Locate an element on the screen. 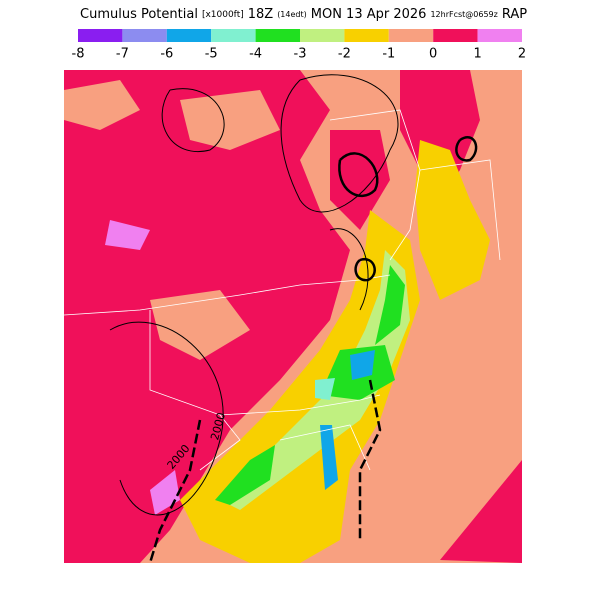 The height and width of the screenshot is (589, 589). title-part: [x1000ft] is located at coordinates (223, 15).